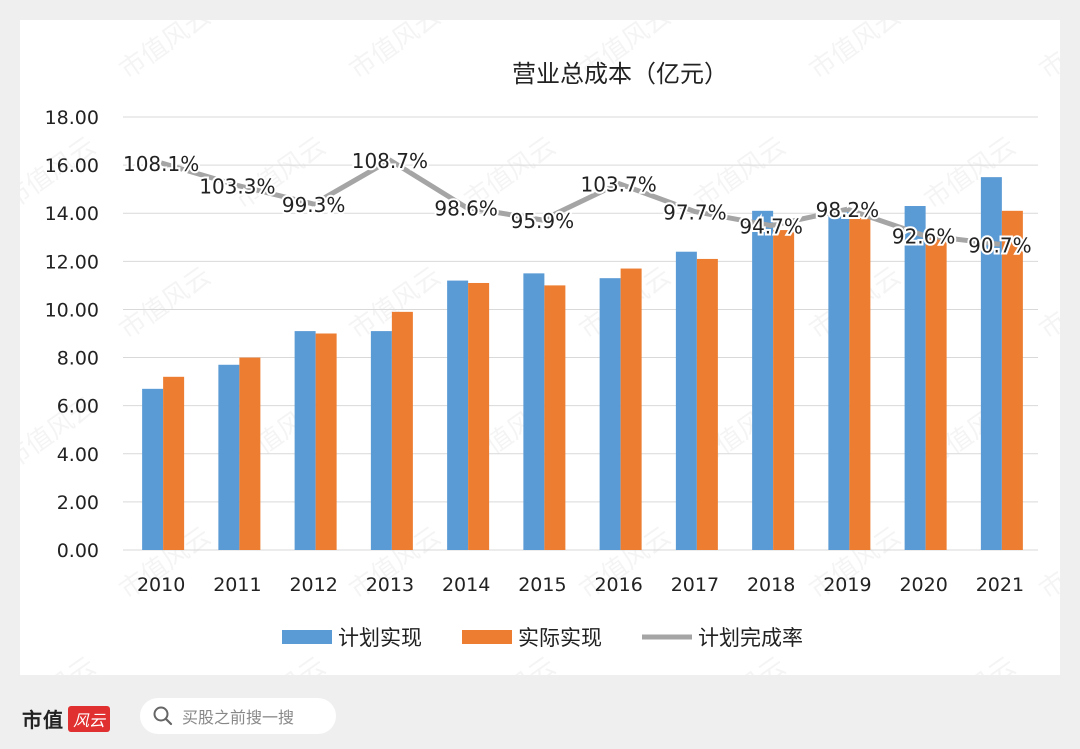 This screenshot has width=1080, height=749. Describe the element at coordinates (543, 221) in the screenshot. I see `data-label: 95.9%` at that location.